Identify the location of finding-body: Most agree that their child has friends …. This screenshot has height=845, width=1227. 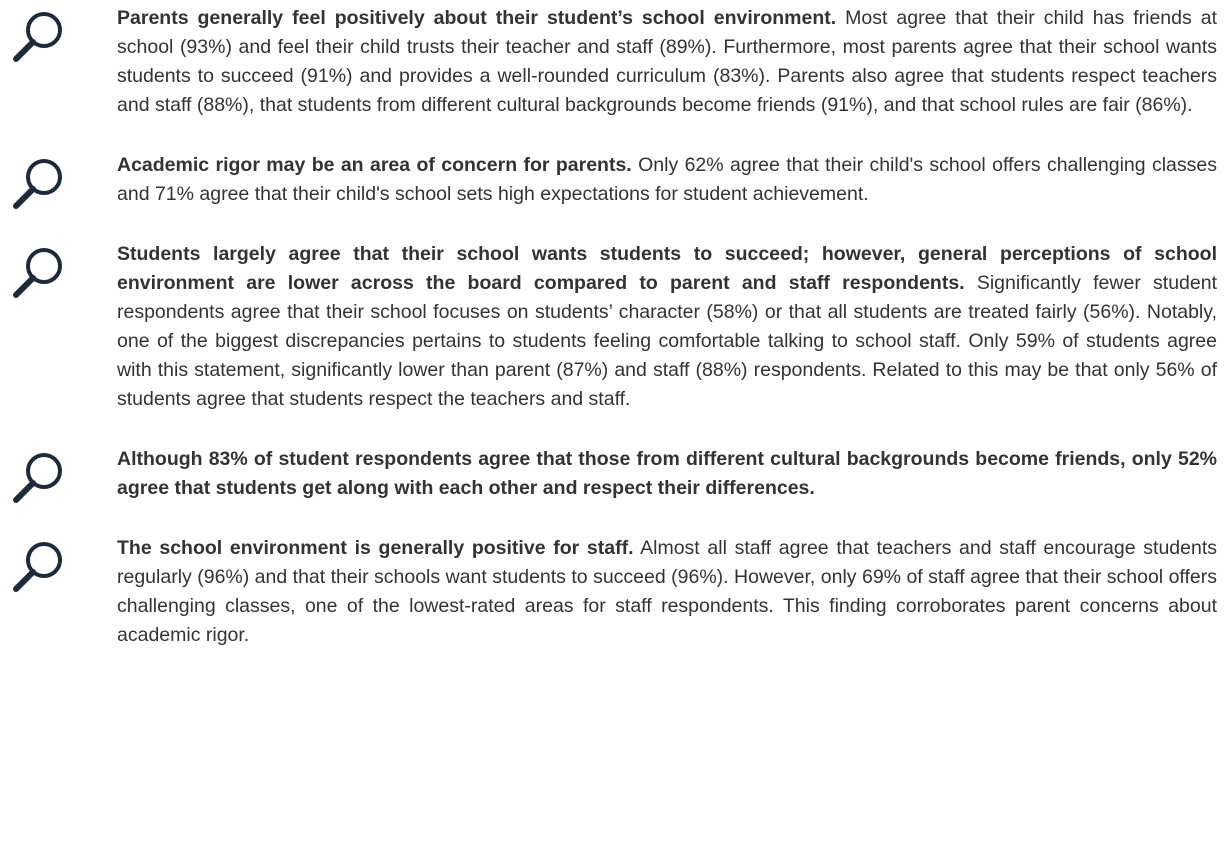
(667, 61).